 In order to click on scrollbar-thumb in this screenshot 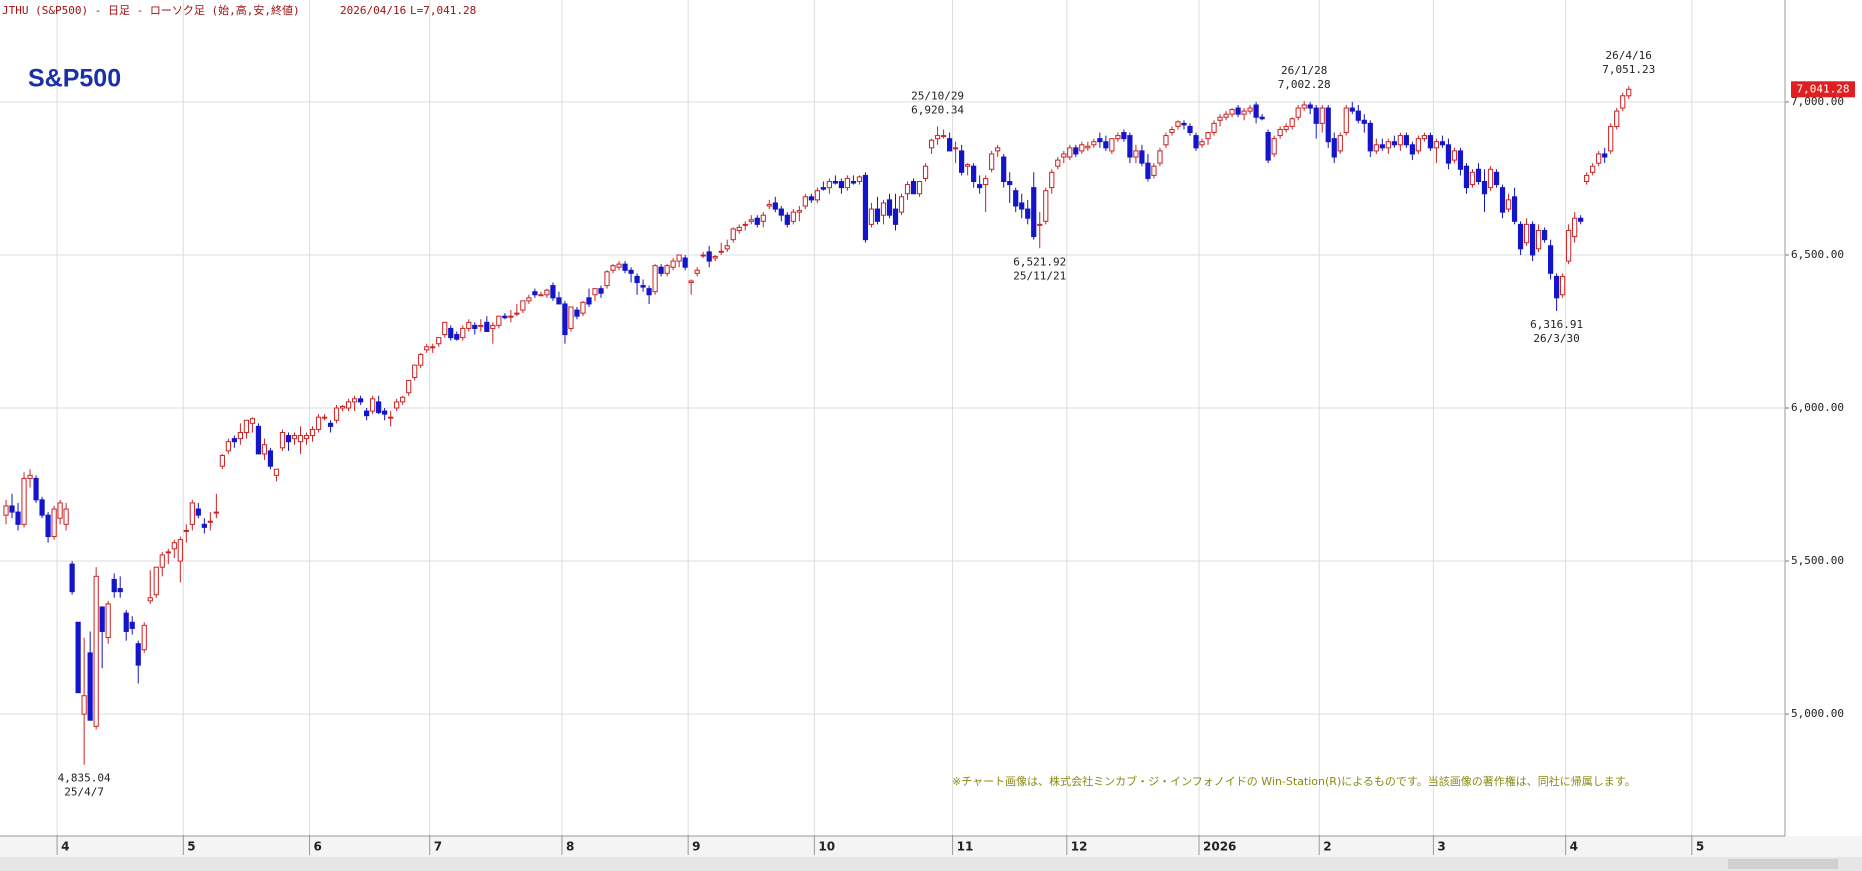, I will do `click(1783, 864)`.